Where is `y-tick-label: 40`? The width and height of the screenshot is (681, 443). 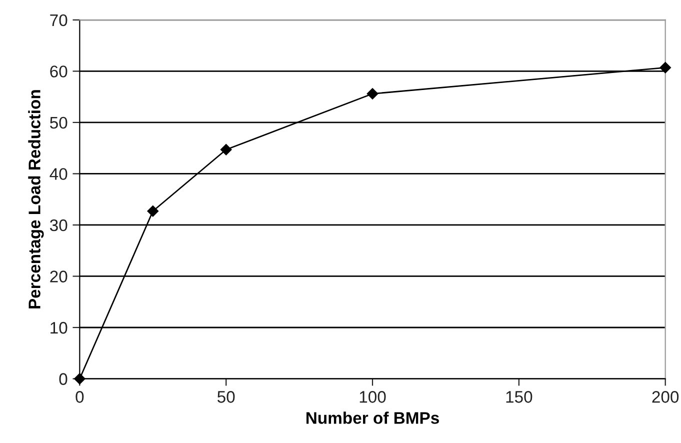 y-tick-label: 40 is located at coordinates (59, 174).